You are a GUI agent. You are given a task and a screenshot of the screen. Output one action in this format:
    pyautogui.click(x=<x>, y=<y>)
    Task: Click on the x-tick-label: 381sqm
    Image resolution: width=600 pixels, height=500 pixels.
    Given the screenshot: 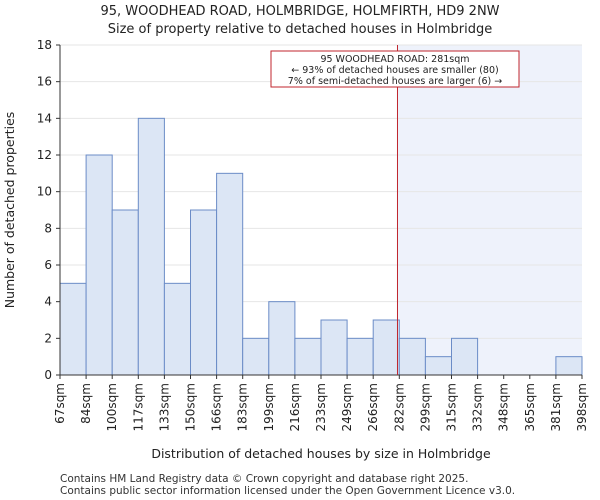 What is the action you would take?
    pyautogui.click(x=556, y=407)
    